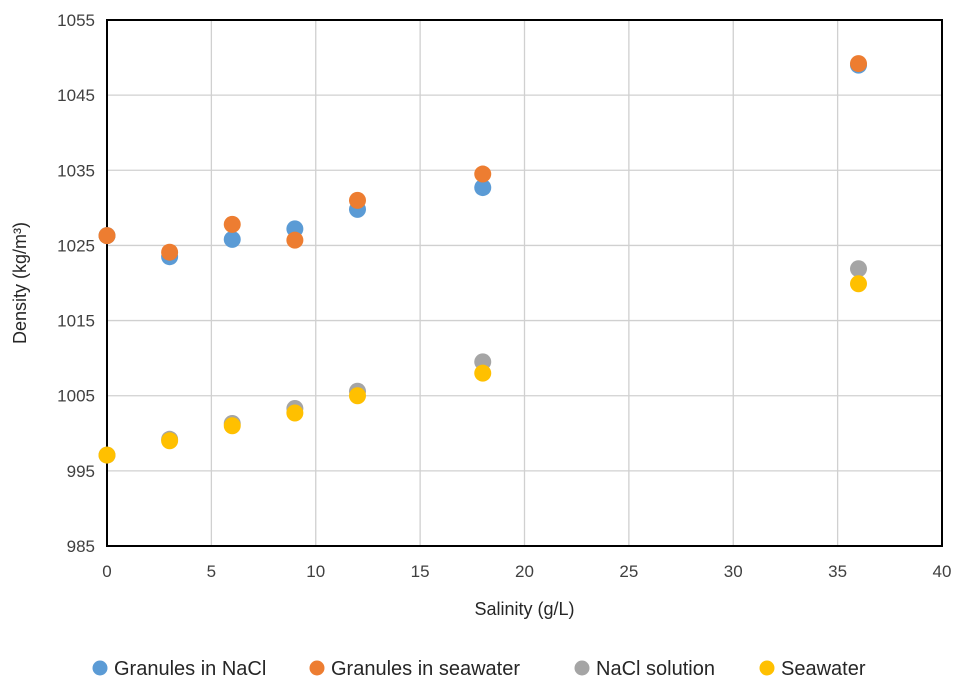 Image resolution: width=955 pixels, height=679 pixels. Describe the element at coordinates (81, 546) in the screenshot. I see `y-tick-label: 985` at that location.